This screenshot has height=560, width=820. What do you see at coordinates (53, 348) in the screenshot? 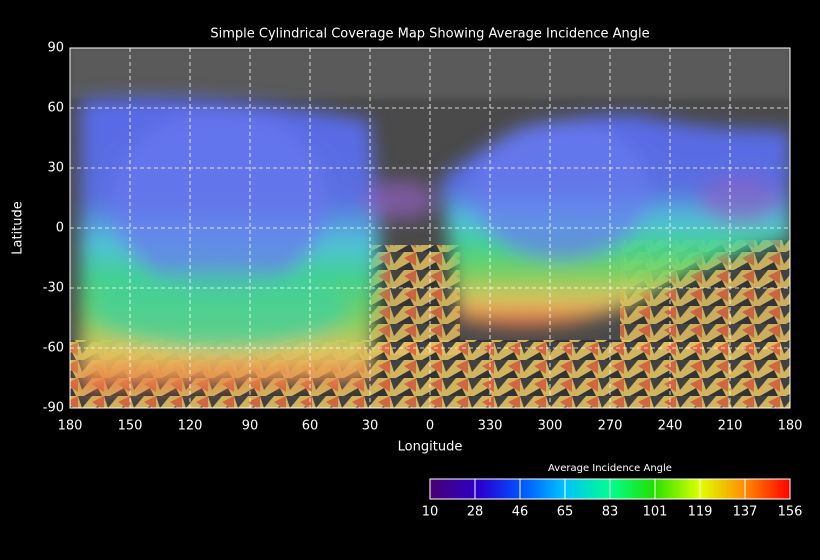
I see `y-tick-label: -60` at bounding box center [53, 348].